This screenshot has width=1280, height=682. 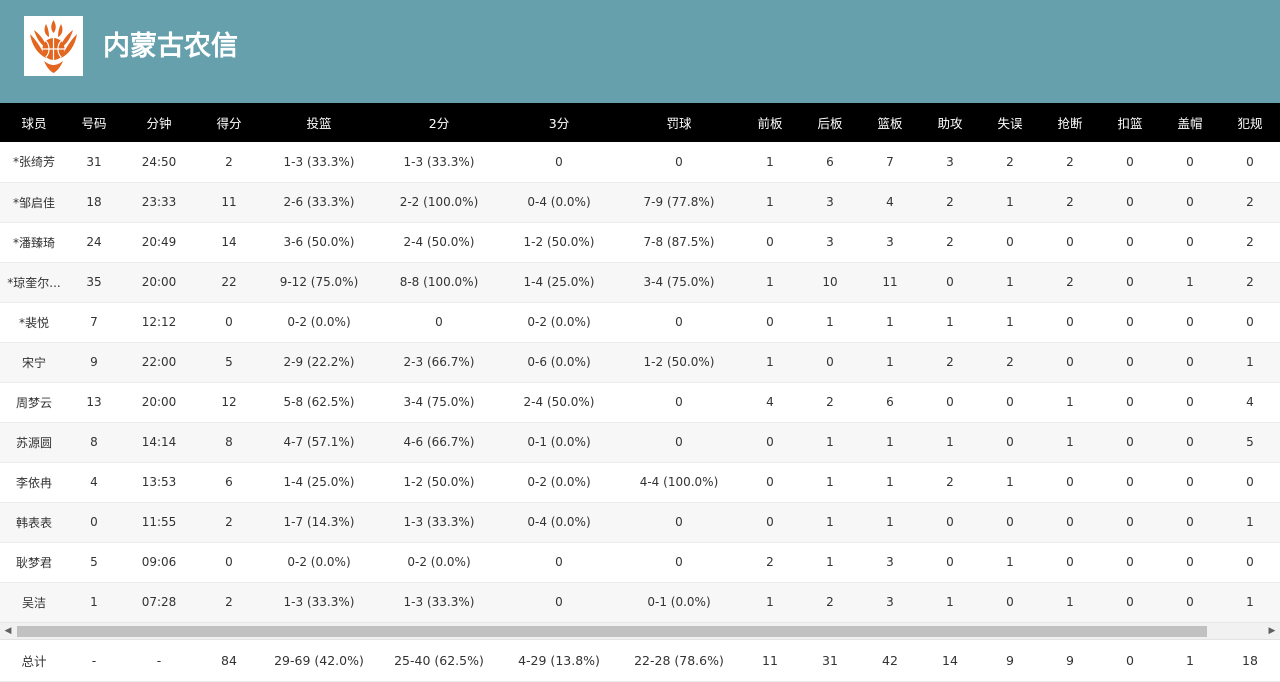 What do you see at coordinates (33, 482) in the screenshot?
I see `player-name-cell: 李依冉` at bounding box center [33, 482].